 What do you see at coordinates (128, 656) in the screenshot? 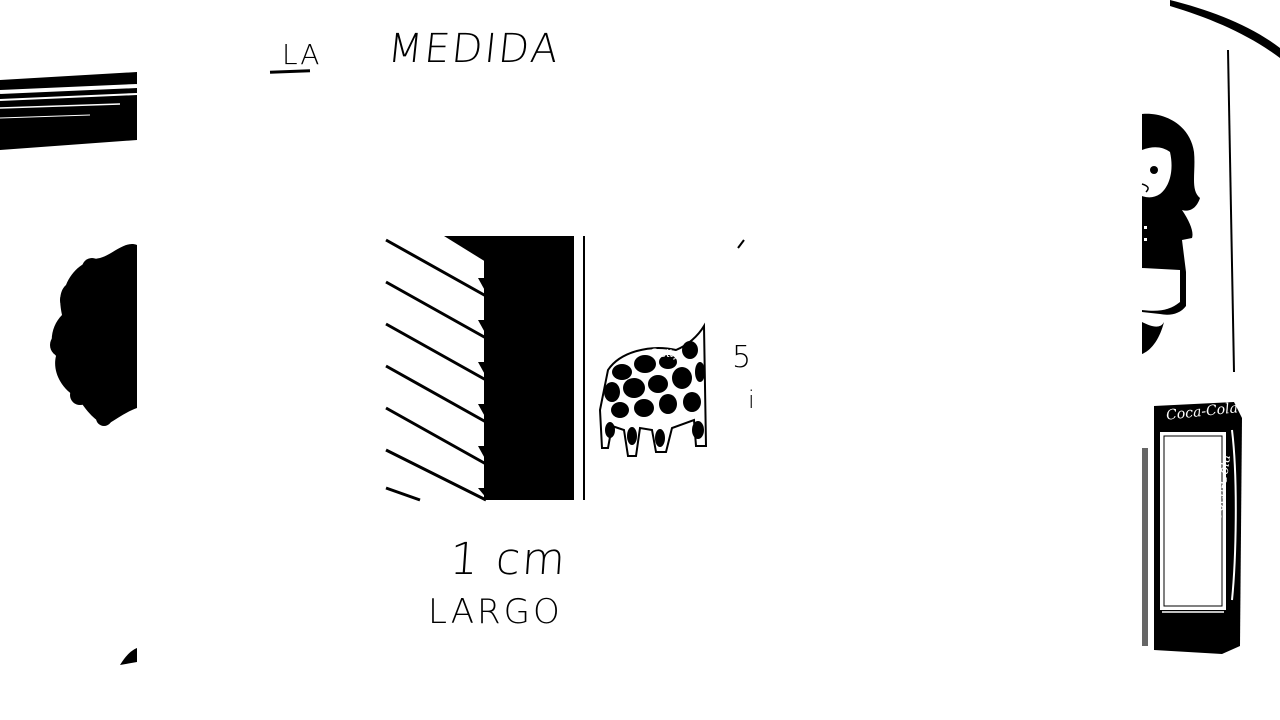
I see `ink-mark` at bounding box center [128, 656].